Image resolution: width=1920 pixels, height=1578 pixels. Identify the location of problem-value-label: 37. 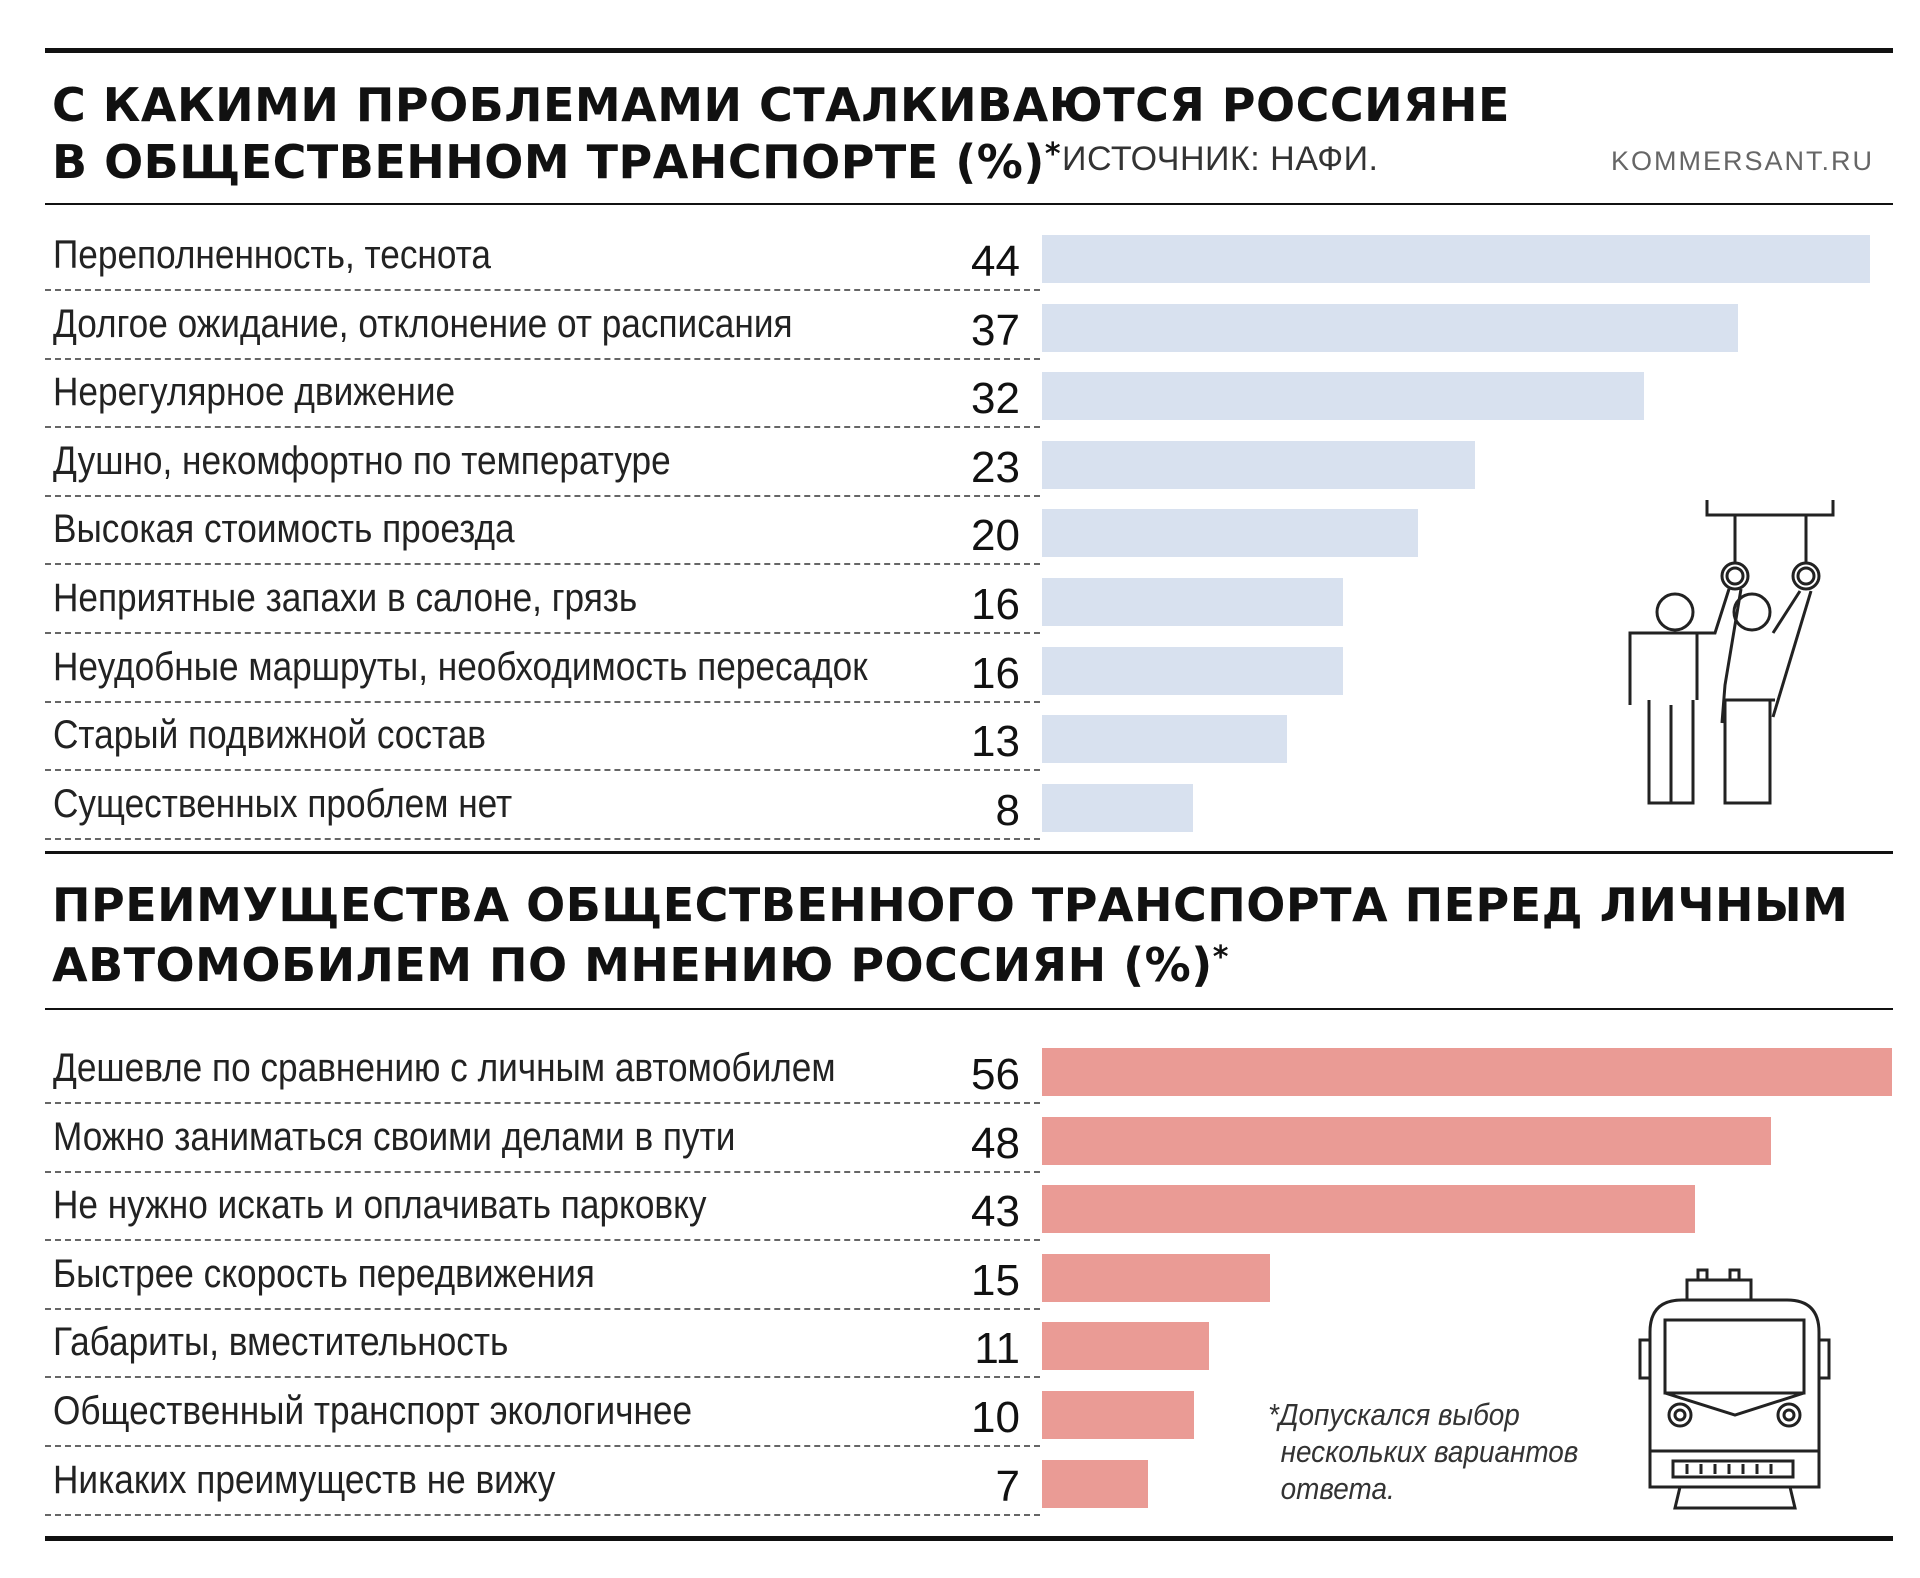
(995, 330).